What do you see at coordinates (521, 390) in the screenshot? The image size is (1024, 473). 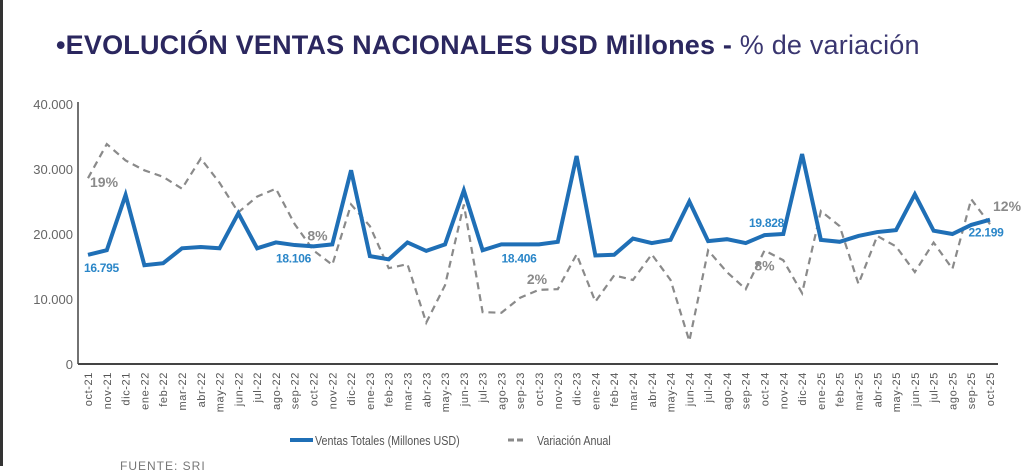 I see `x-tick-label: sep-23` at bounding box center [521, 390].